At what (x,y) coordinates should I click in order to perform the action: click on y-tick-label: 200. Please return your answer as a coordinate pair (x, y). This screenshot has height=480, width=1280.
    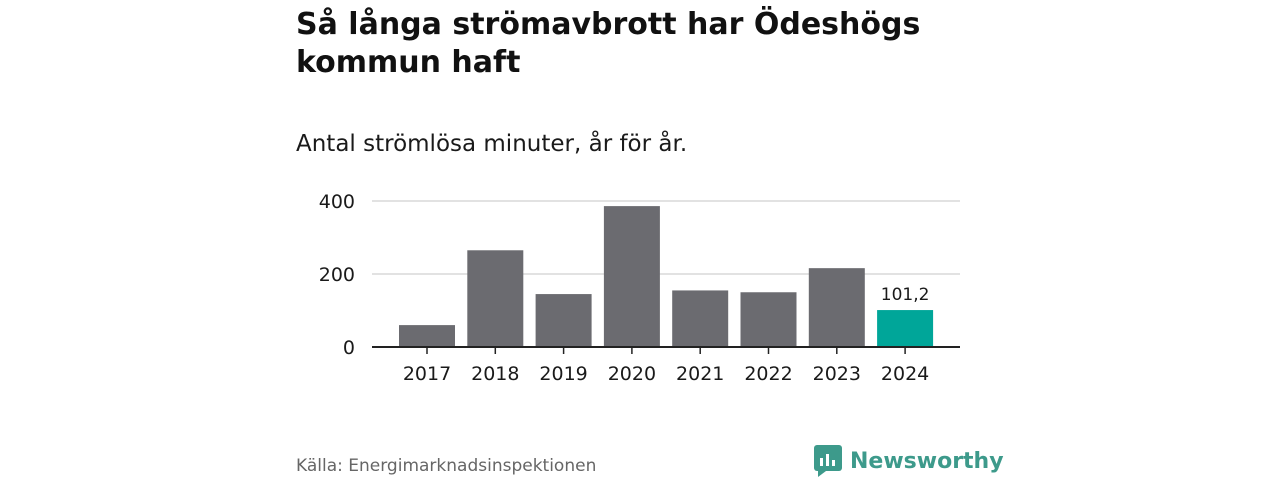
    Looking at the image, I should click on (337, 275).